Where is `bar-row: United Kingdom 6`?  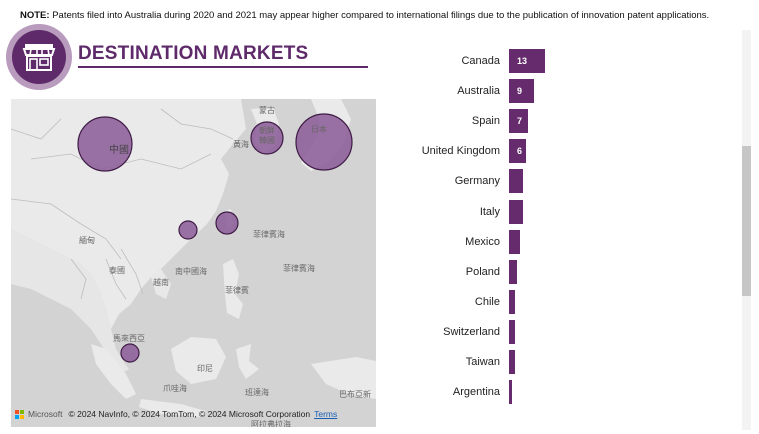 bar-row: United Kingdom 6 is located at coordinates (570, 151).